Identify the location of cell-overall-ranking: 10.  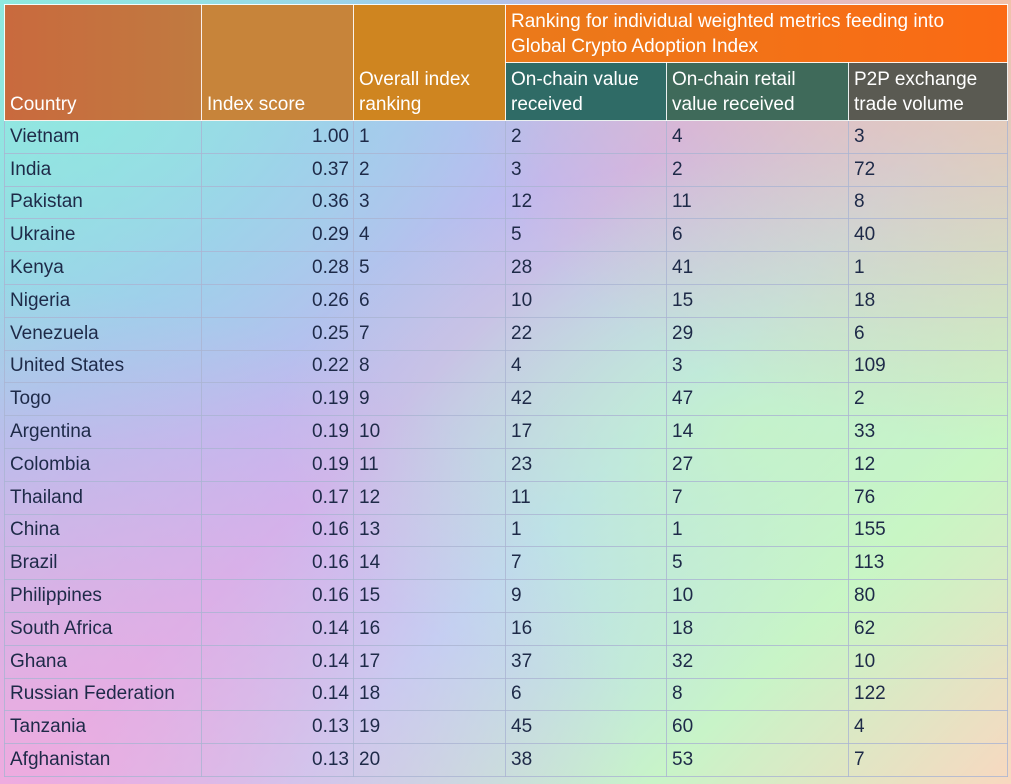
(429, 432).